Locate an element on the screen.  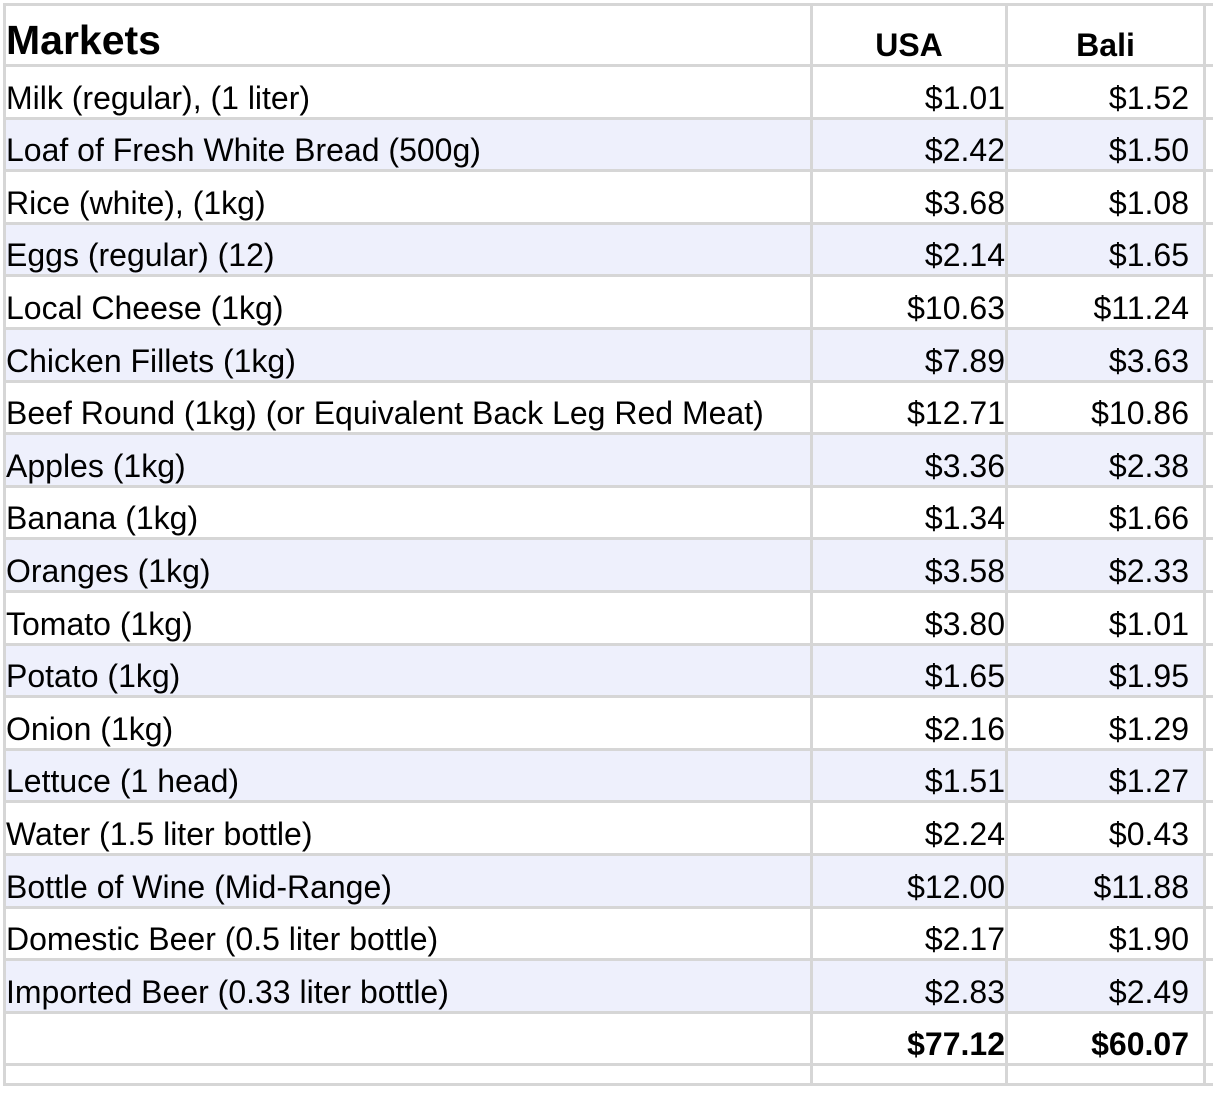
item-cell: Apples (1kg) is located at coordinates (408, 460).